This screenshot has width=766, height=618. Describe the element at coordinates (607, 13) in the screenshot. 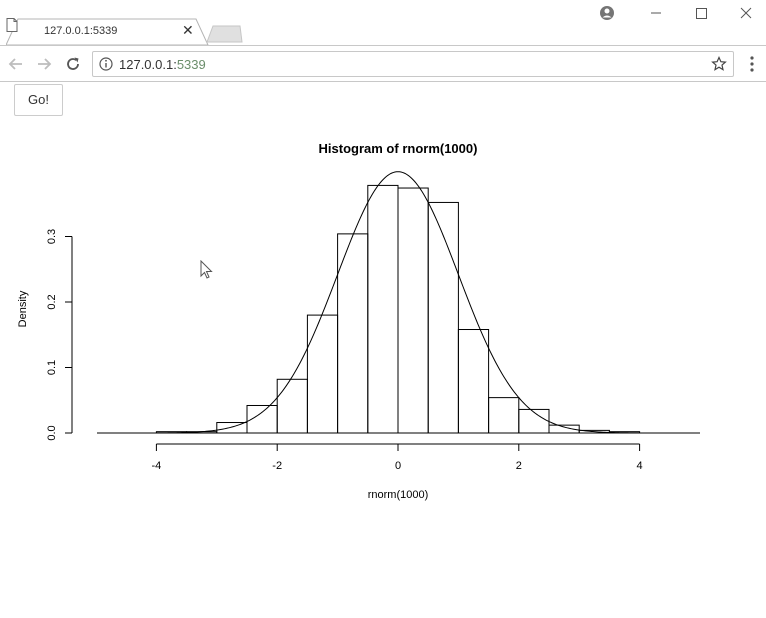

I see `profile-icon` at that location.